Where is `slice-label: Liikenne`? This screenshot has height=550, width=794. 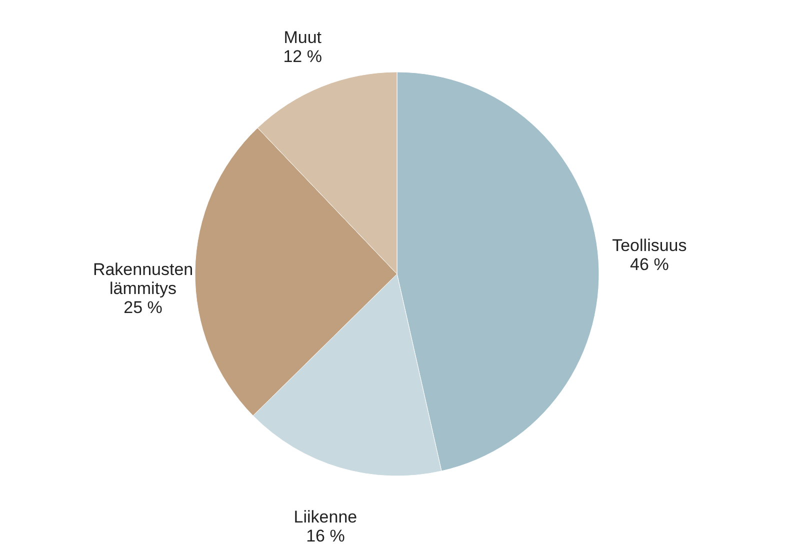 slice-label: Liikenne is located at coordinates (326, 517).